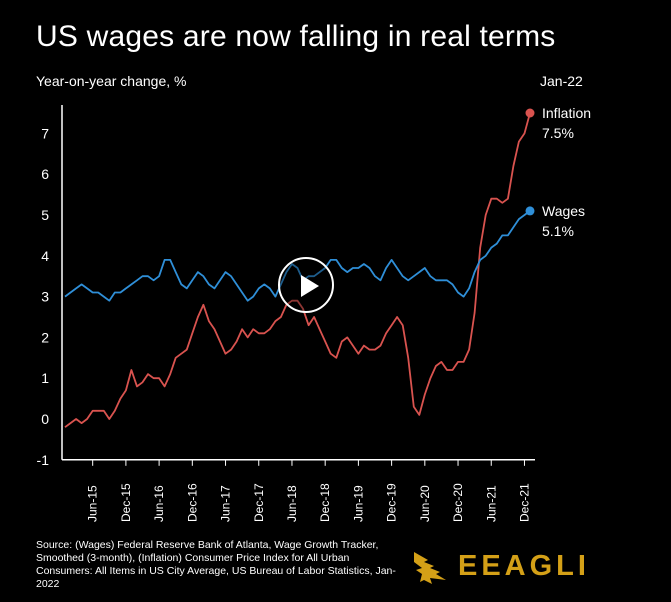  Describe the element at coordinates (310, 286) in the screenshot. I see `play-icon` at that location.